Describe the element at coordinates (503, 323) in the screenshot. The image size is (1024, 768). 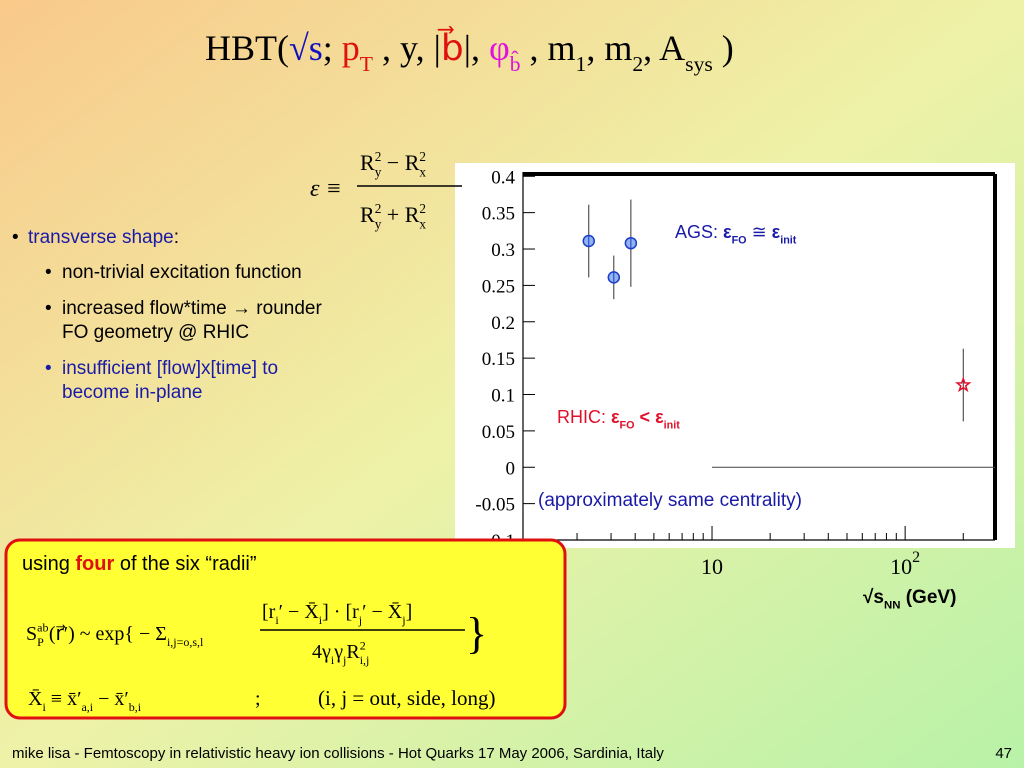
I see `y-tick-label: 0.2` at that location.